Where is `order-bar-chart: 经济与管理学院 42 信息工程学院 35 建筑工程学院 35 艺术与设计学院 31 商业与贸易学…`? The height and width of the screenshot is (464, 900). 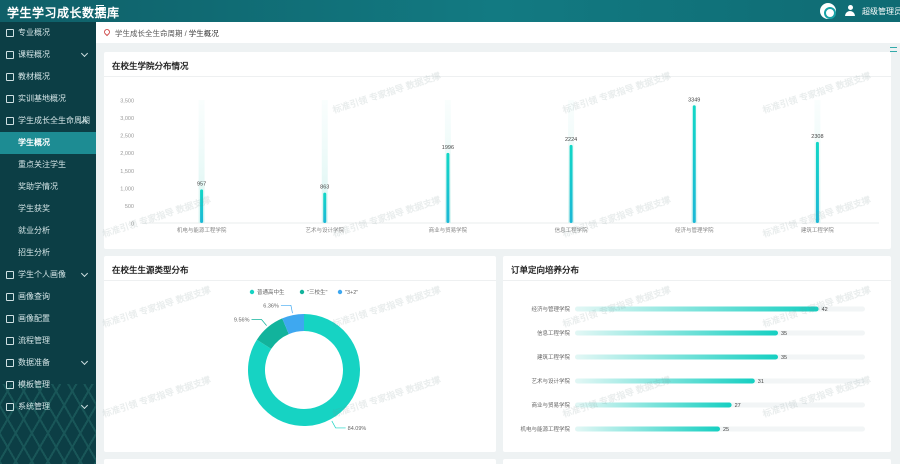
order-bar-chart: 经济与管理学院 42 信息工程学院 35 建筑工程学院 35 艺术与设计学院 31 商业与贸易学… is located at coordinates (692, 369).